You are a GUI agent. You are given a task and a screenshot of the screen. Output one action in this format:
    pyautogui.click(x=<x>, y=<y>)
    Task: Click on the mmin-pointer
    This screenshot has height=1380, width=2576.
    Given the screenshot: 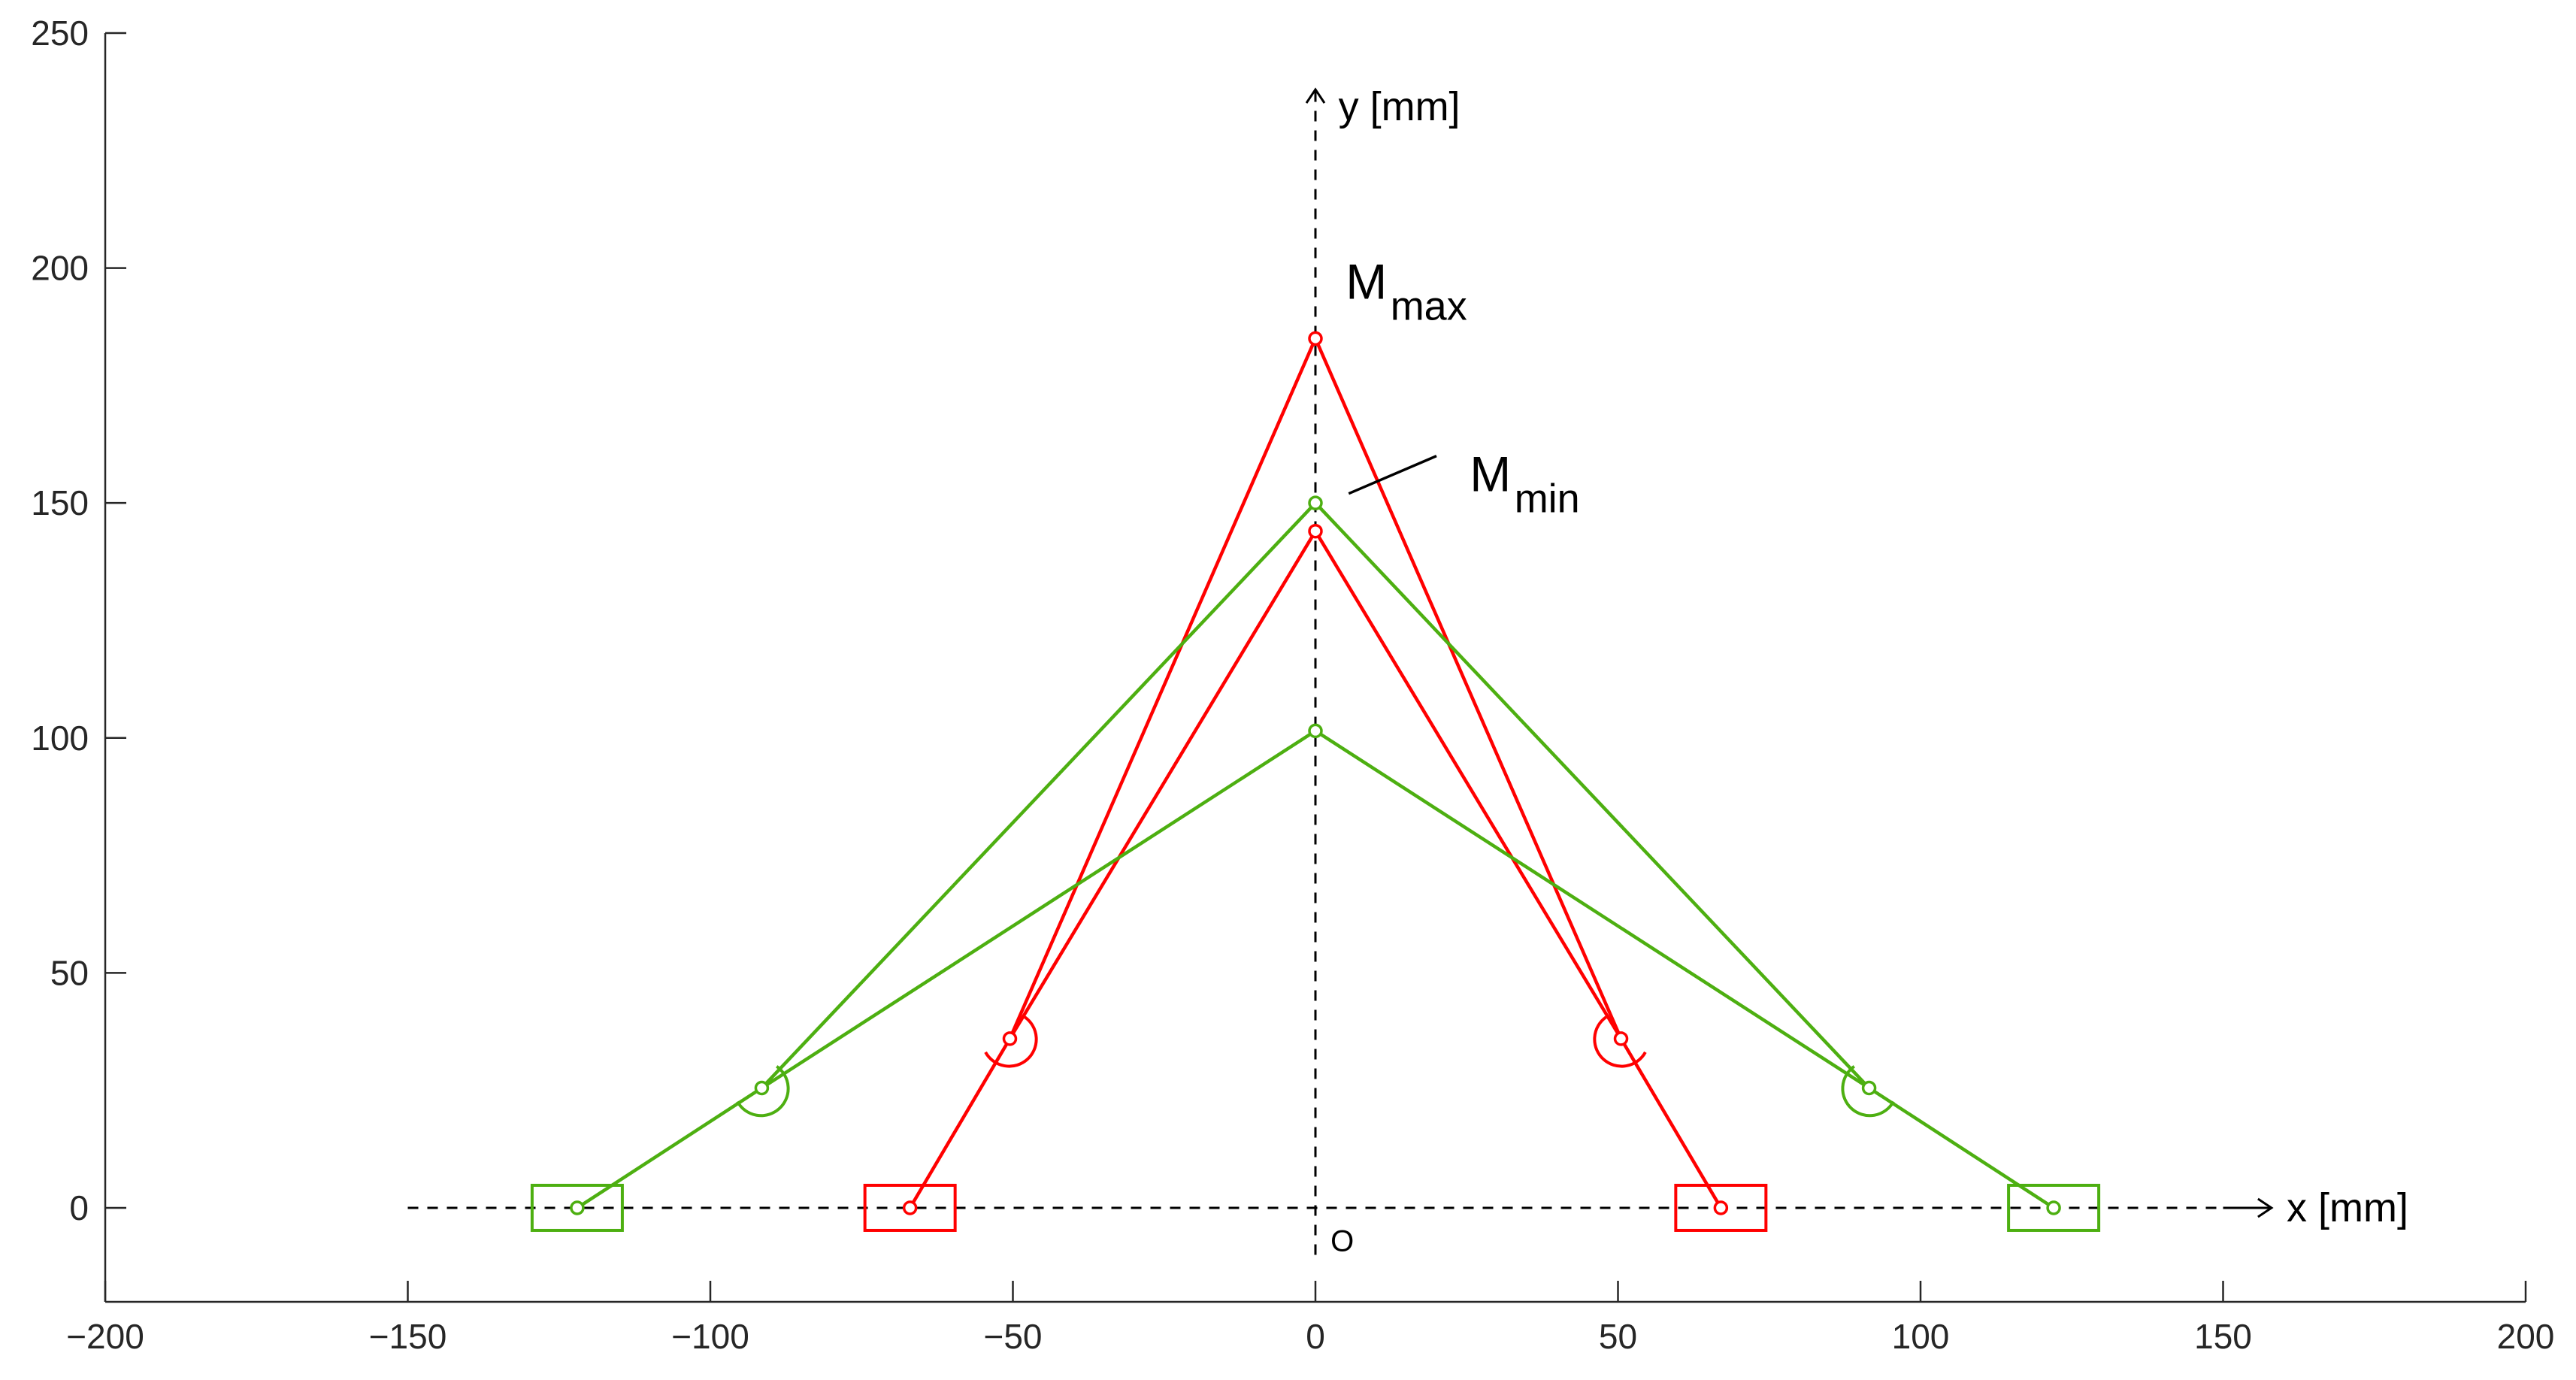 What is the action you would take?
    pyautogui.click(x=1392, y=475)
    